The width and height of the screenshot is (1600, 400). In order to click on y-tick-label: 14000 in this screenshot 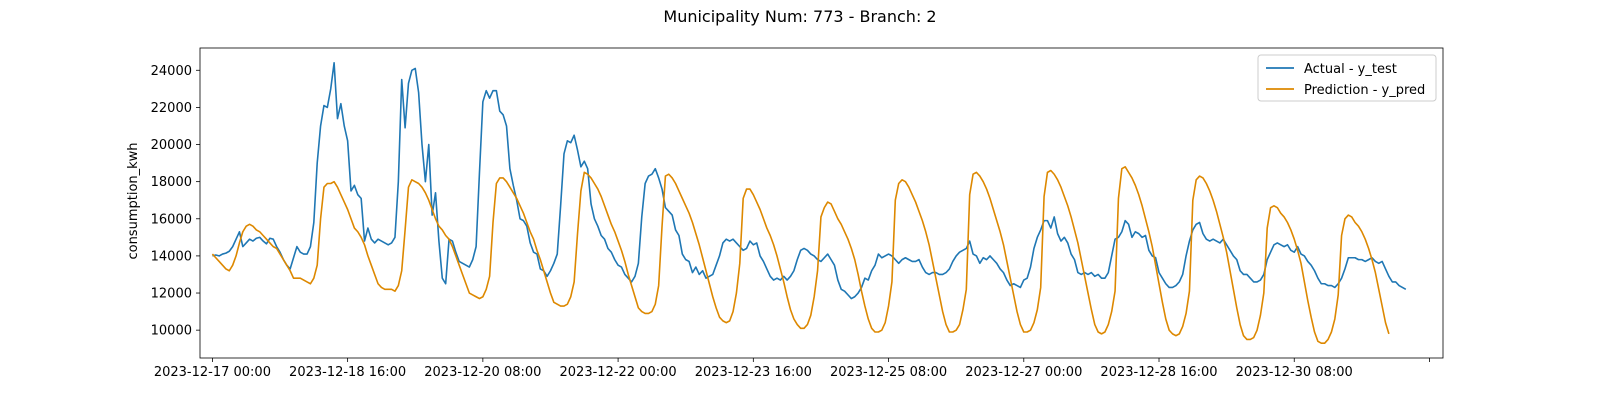, I will do `click(171, 256)`.